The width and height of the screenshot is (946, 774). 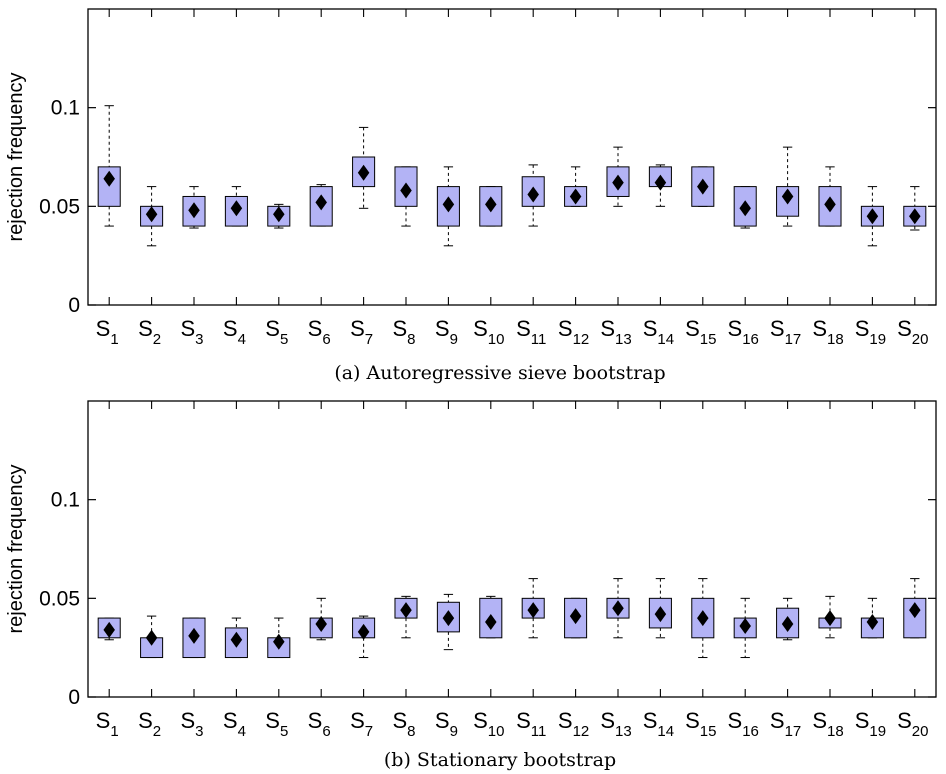 I want to click on x-tick-label: S11, so click(x=531, y=724).